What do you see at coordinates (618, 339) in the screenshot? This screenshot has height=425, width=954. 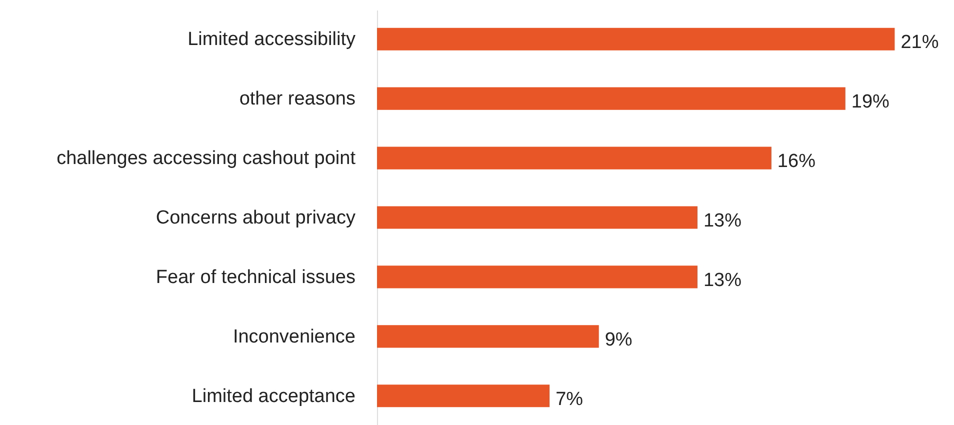 I see `data-label: 9%` at bounding box center [618, 339].